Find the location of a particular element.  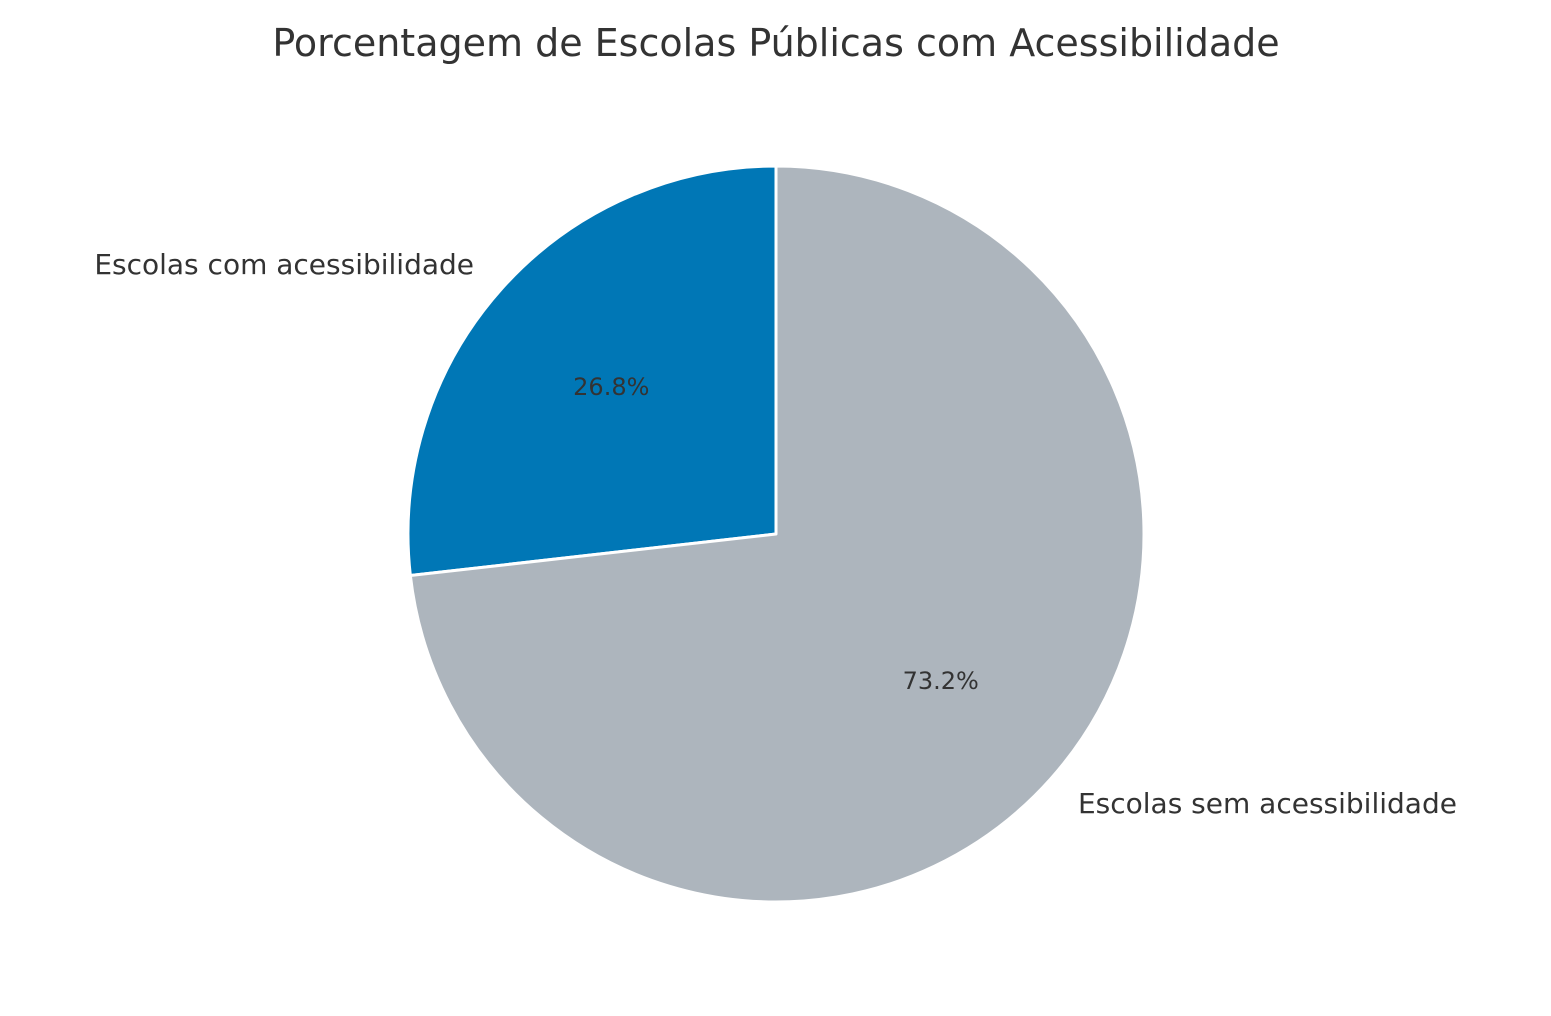

slice-category-label: Escolas sem acessibilidade is located at coordinates (1267, 803).